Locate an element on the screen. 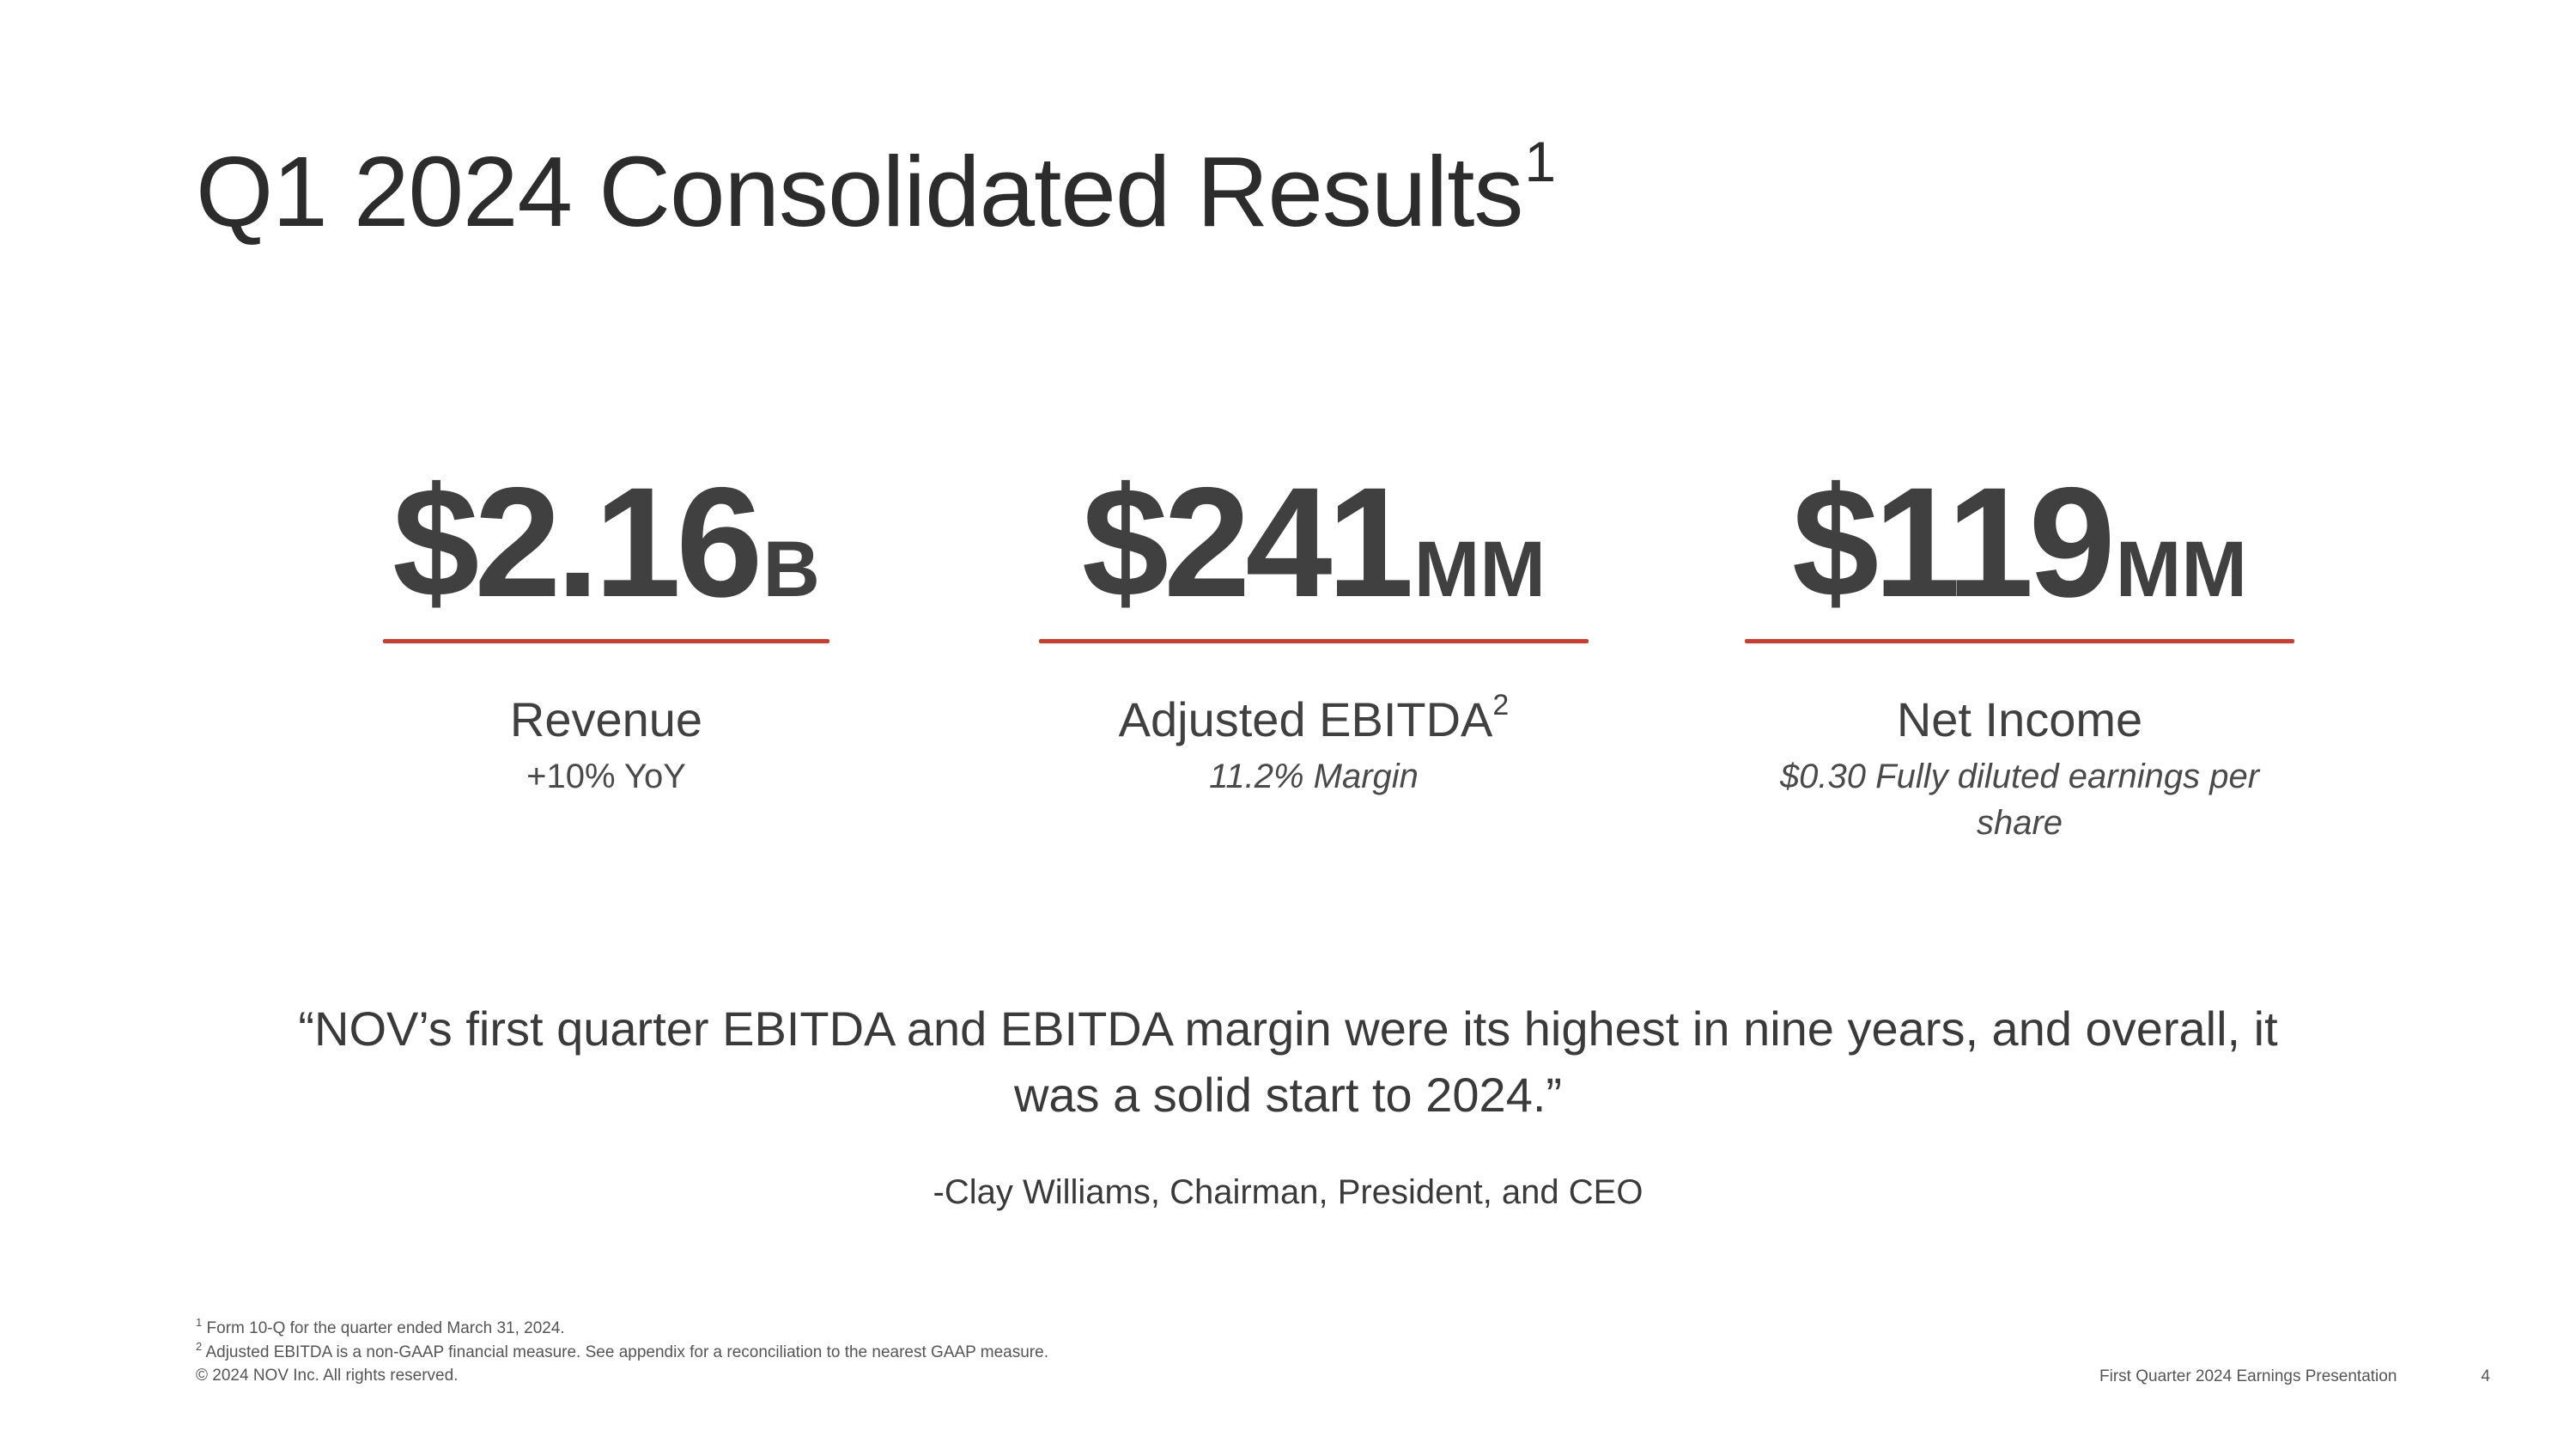 Image resolution: width=2576 pixels, height=1449 pixels. metric-subtext: 11.2% Margin is located at coordinates (1314, 776).